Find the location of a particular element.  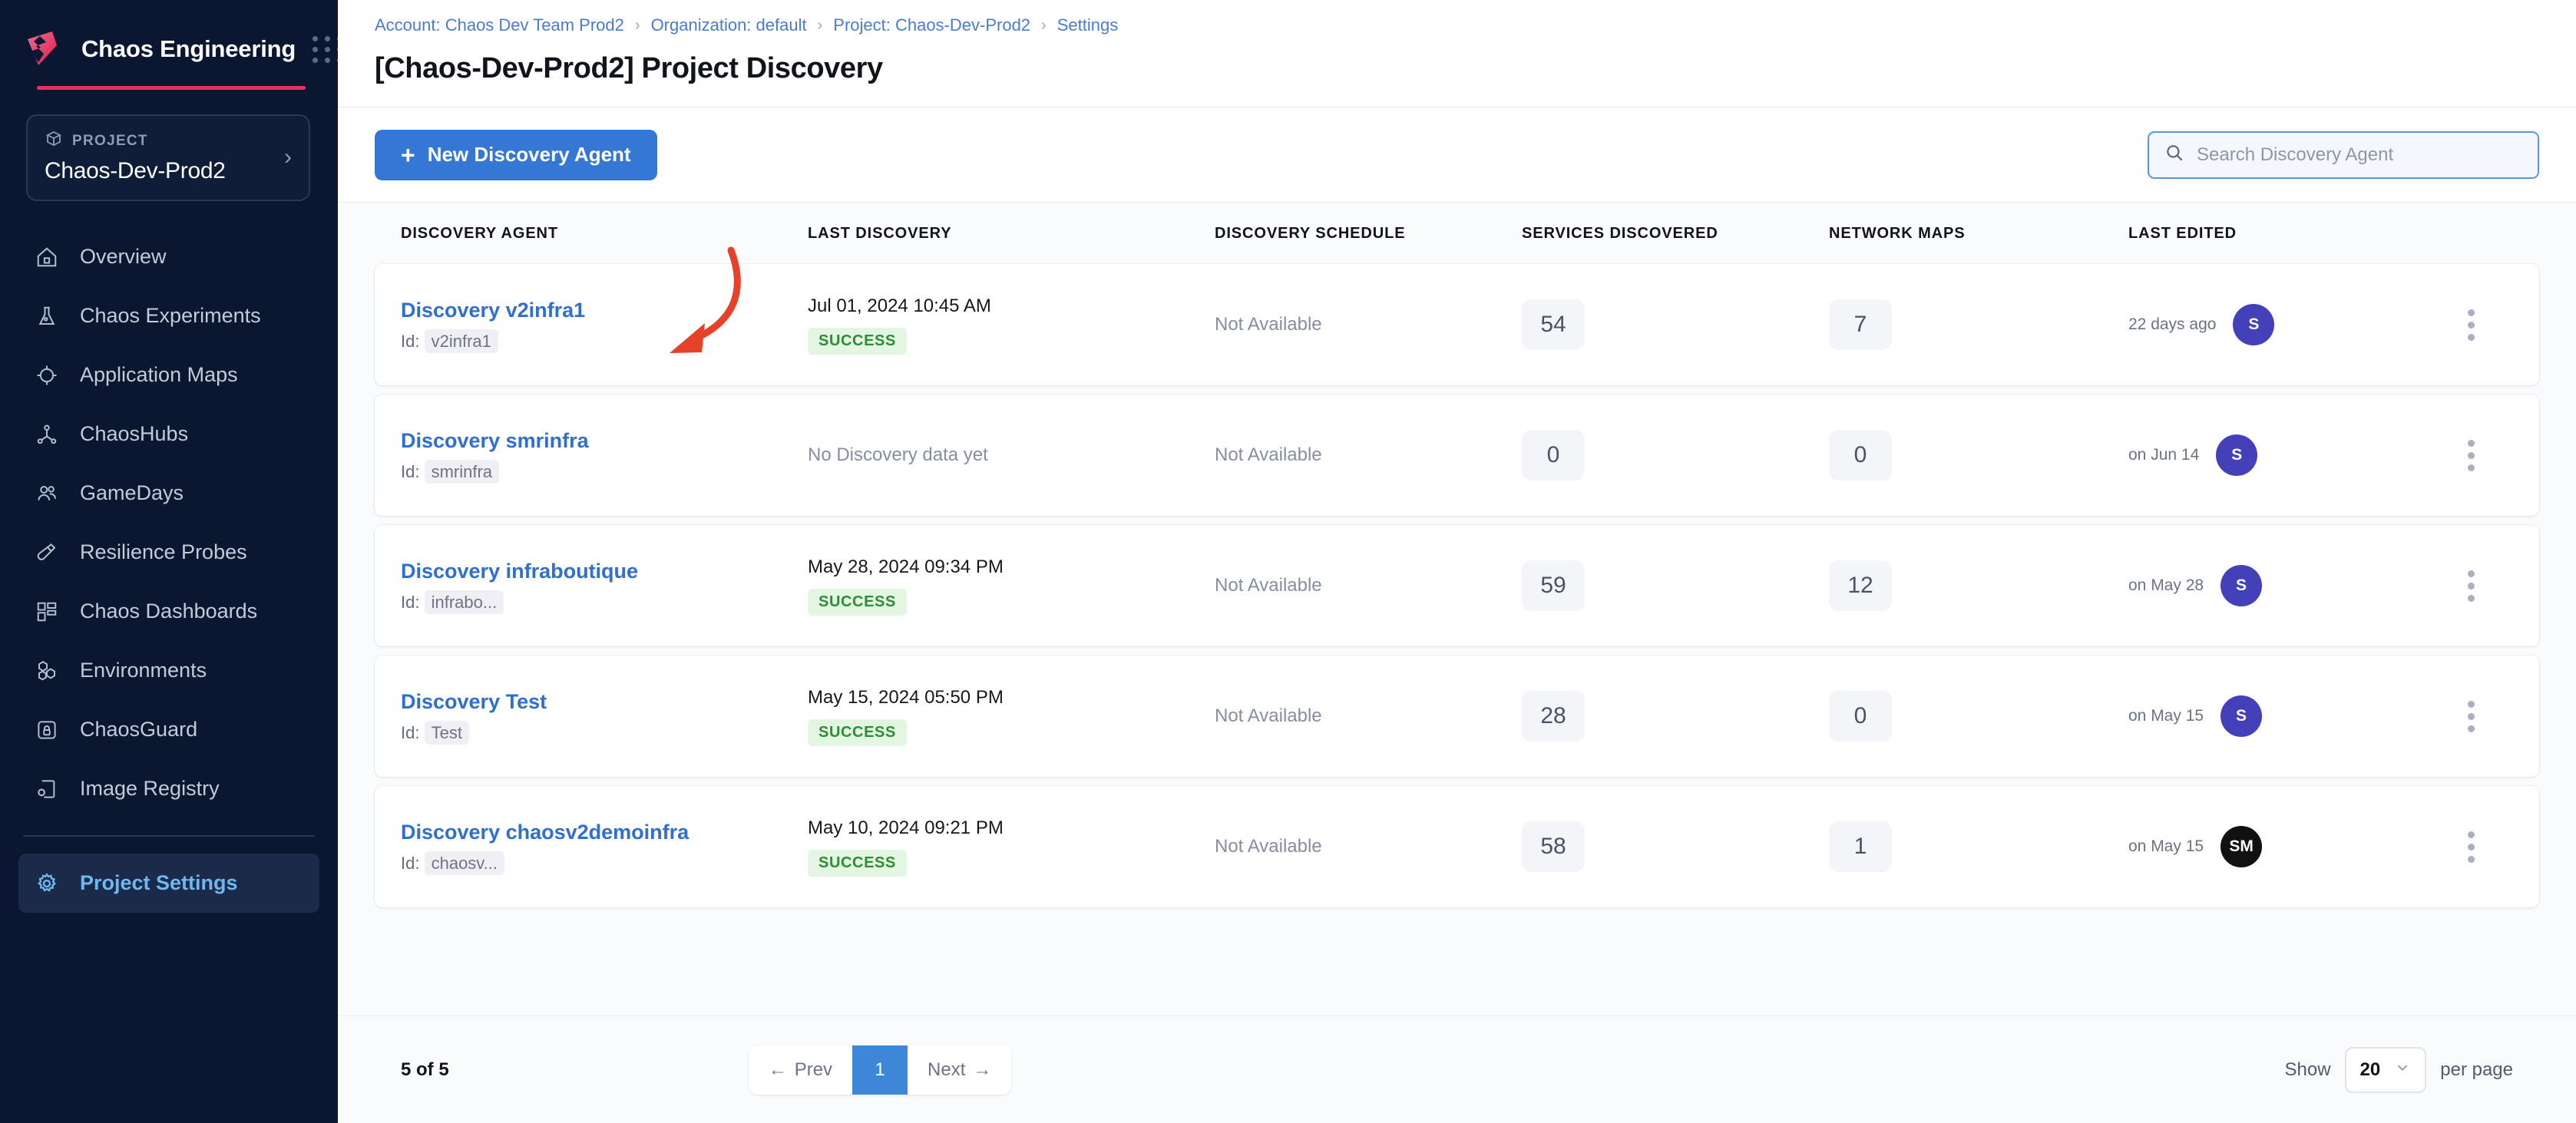

page-number-button: 1 is located at coordinates (880, 1070).